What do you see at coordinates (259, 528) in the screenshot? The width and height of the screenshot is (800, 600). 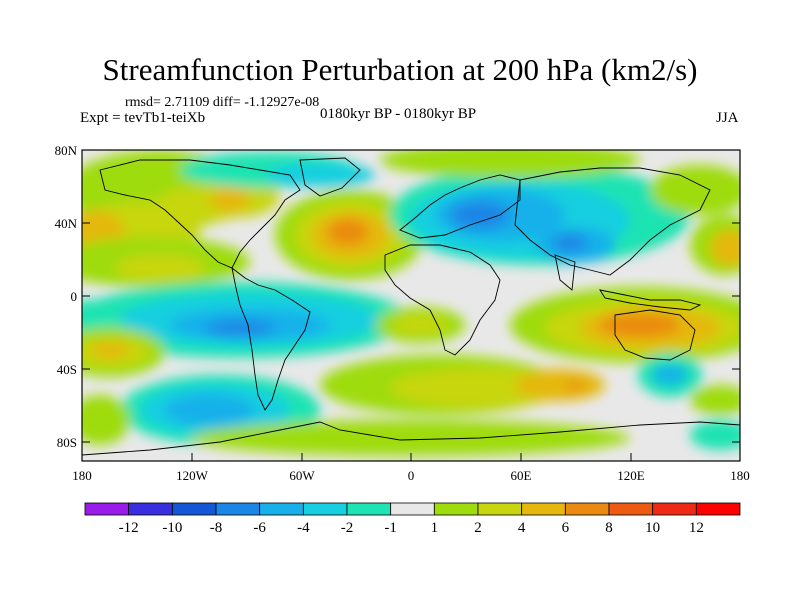 I see `colorbar-label: -6` at bounding box center [259, 528].